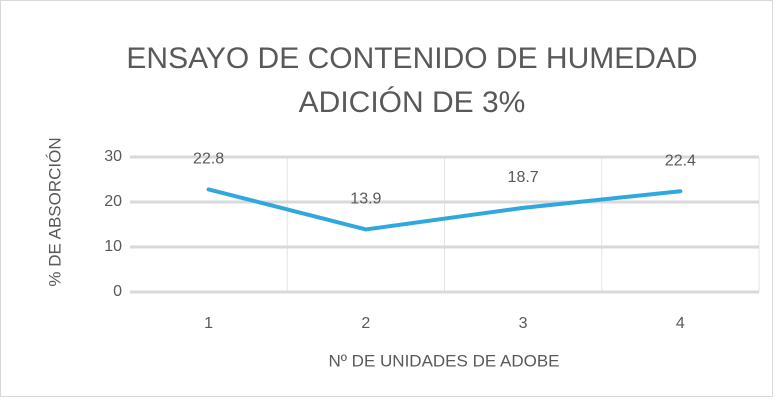 The width and height of the screenshot is (778, 401). What do you see at coordinates (680, 323) in the screenshot?
I see `x-tick-label: 4` at bounding box center [680, 323].